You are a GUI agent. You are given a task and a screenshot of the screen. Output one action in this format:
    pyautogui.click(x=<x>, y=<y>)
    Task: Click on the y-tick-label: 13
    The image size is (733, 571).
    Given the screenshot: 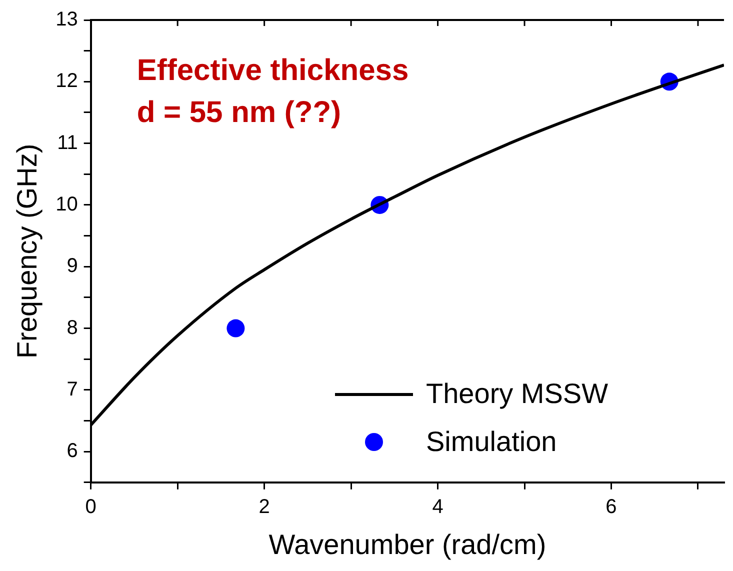 What is the action you would take?
    pyautogui.click(x=67, y=19)
    